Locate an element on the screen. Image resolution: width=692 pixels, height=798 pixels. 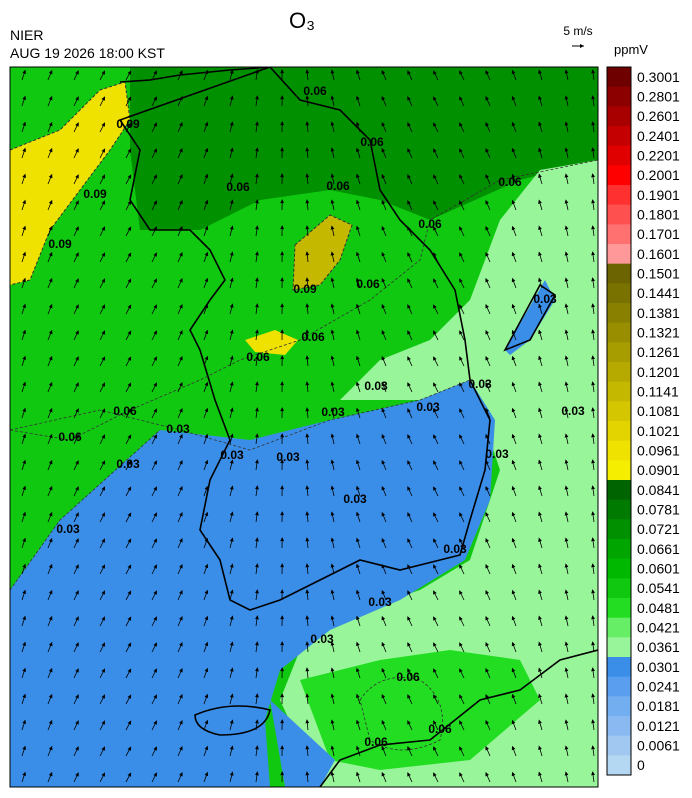
colorbar-label: 0.2401 is located at coordinates (658, 136).